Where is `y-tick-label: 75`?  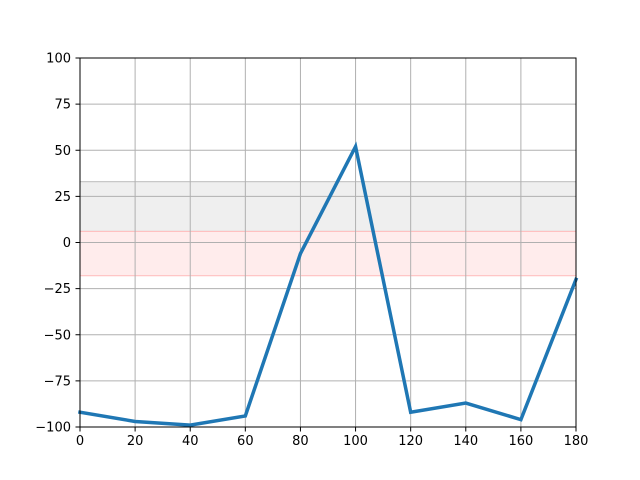
y-tick-label: 75 is located at coordinates (62, 105).